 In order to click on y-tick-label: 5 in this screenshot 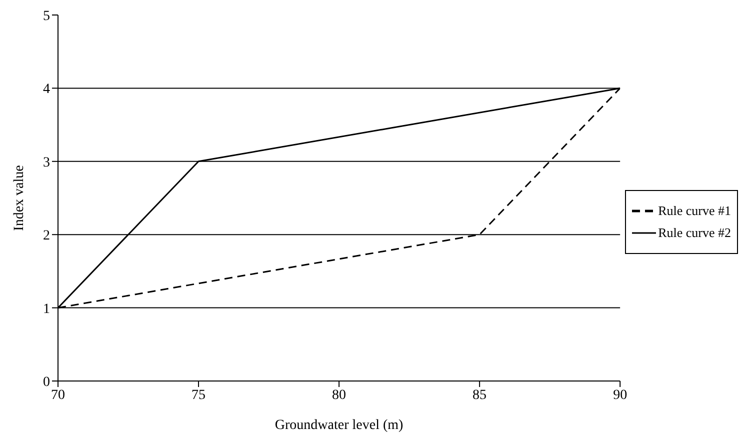, I will do `click(46, 16)`.